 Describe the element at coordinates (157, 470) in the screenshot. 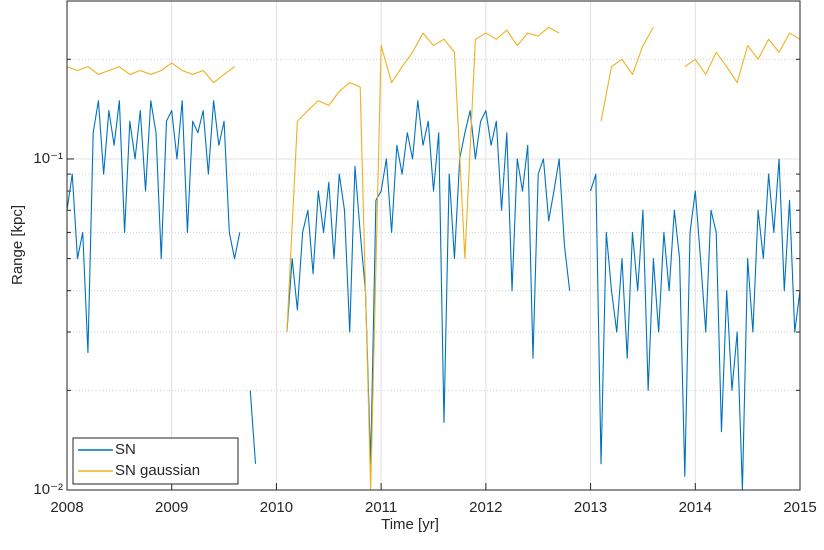

I see `legend-label: SN gaussian` at that location.